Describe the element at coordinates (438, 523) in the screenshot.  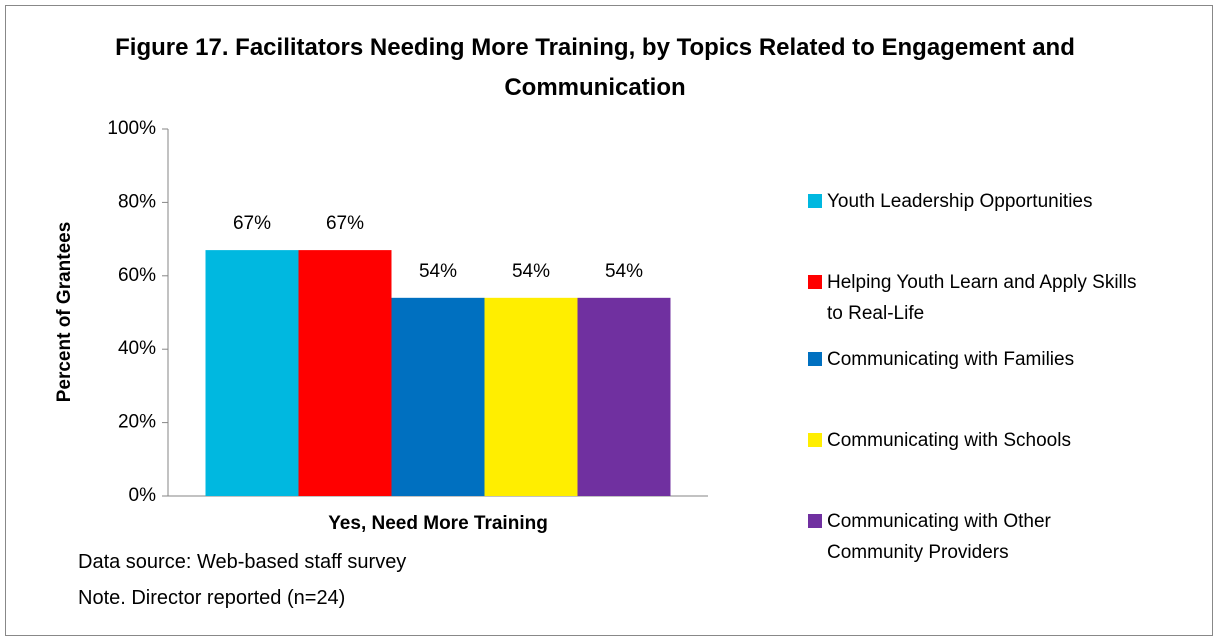
I see `x-tick-label: Yes, Need More Training` at that location.